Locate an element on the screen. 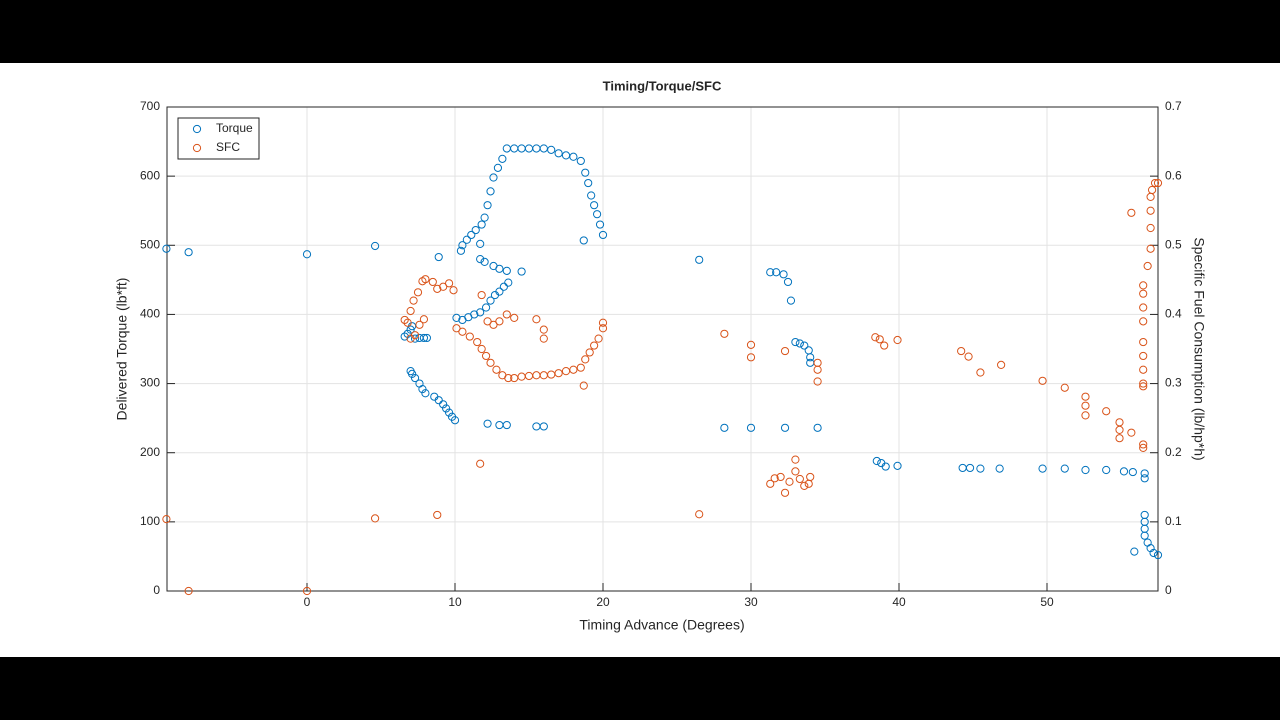 The width and height of the screenshot is (1280, 720). y-axis-label: Delivered Torque (lb*ft) is located at coordinates (122, 349).